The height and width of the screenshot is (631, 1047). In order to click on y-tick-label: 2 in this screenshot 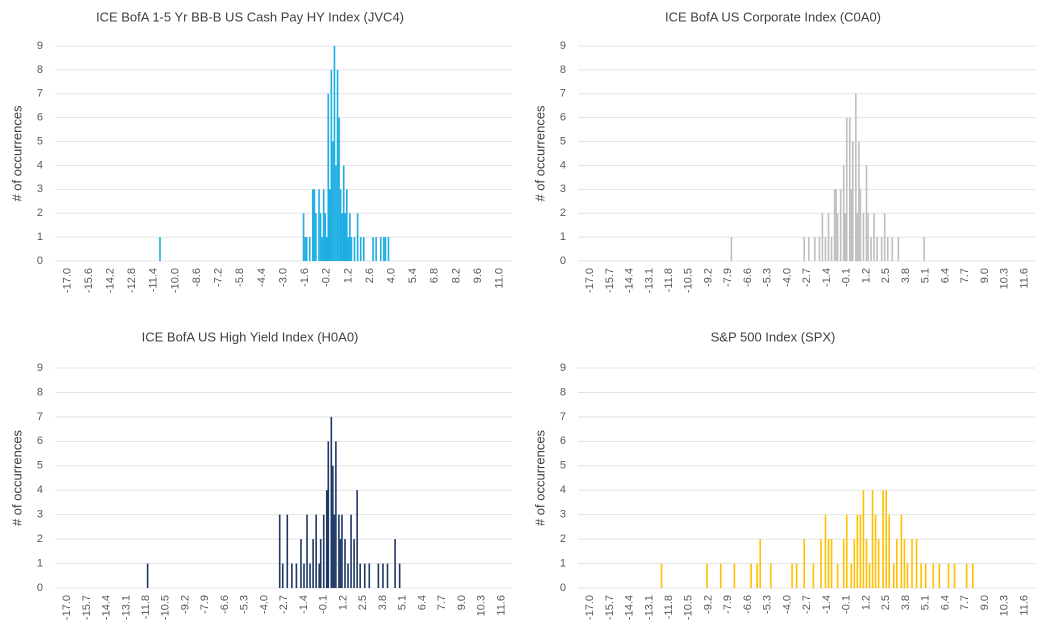, I will do `click(40, 539)`.